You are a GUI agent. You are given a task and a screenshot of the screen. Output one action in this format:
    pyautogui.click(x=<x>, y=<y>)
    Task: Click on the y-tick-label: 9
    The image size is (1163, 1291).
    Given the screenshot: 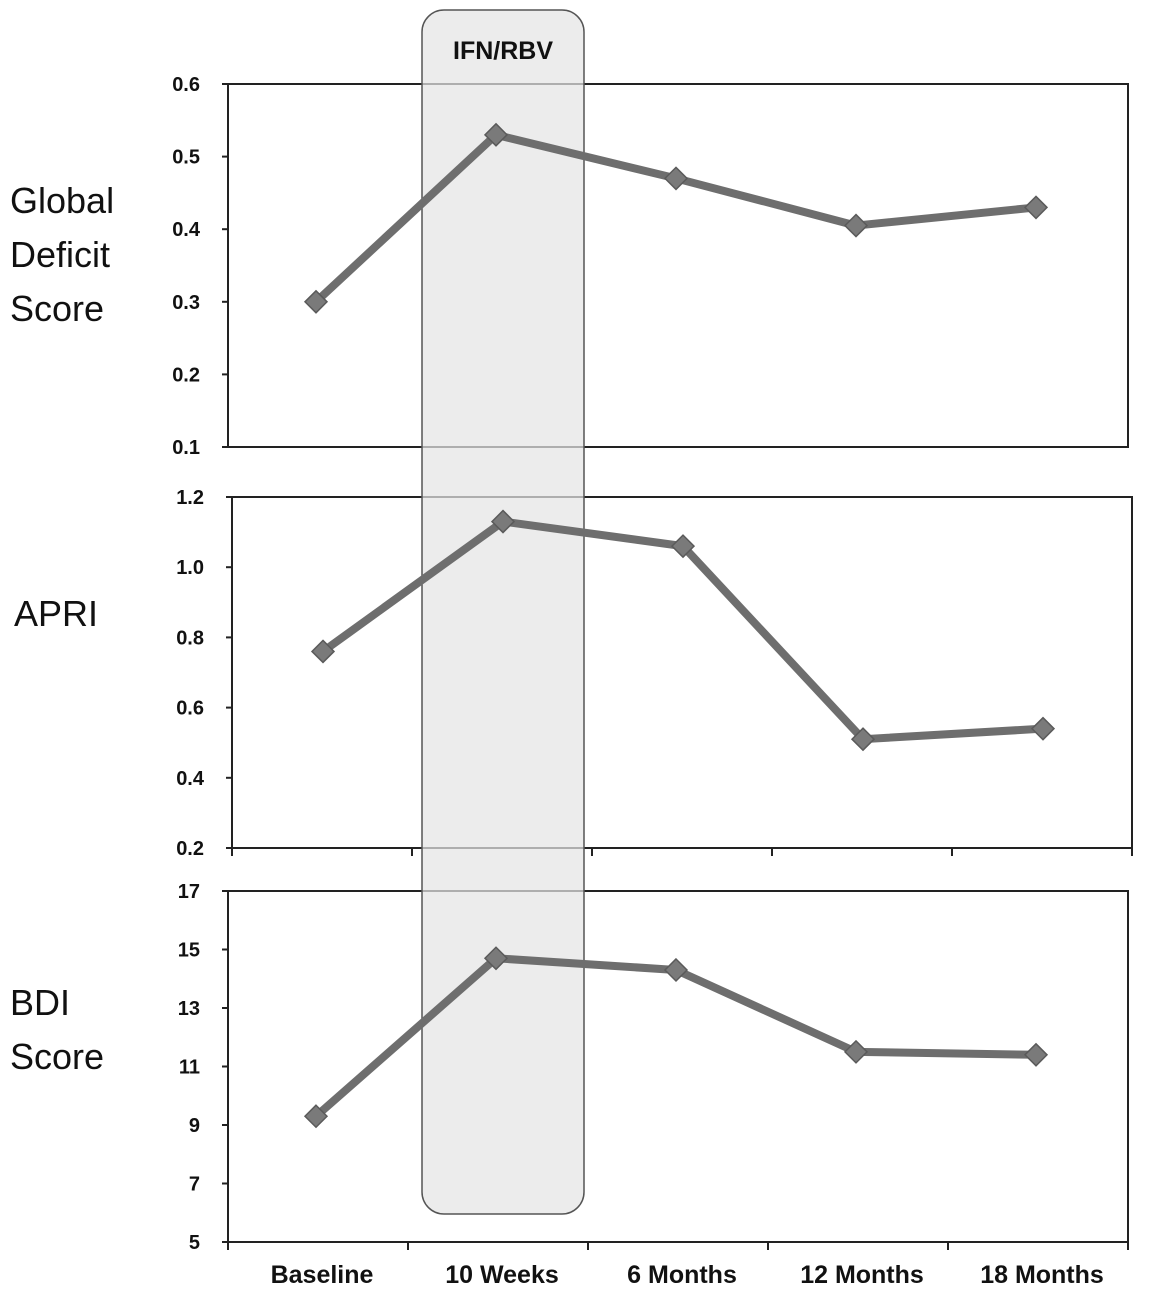 What is the action you would take?
    pyautogui.click(x=194, y=1126)
    